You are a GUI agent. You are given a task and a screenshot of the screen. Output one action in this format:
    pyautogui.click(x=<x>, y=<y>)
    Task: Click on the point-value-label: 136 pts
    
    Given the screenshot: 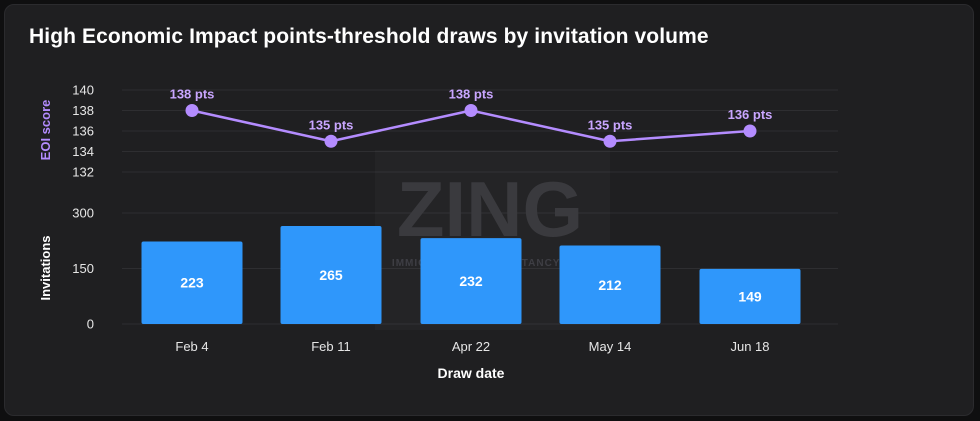 What is the action you would take?
    pyautogui.click(x=750, y=114)
    